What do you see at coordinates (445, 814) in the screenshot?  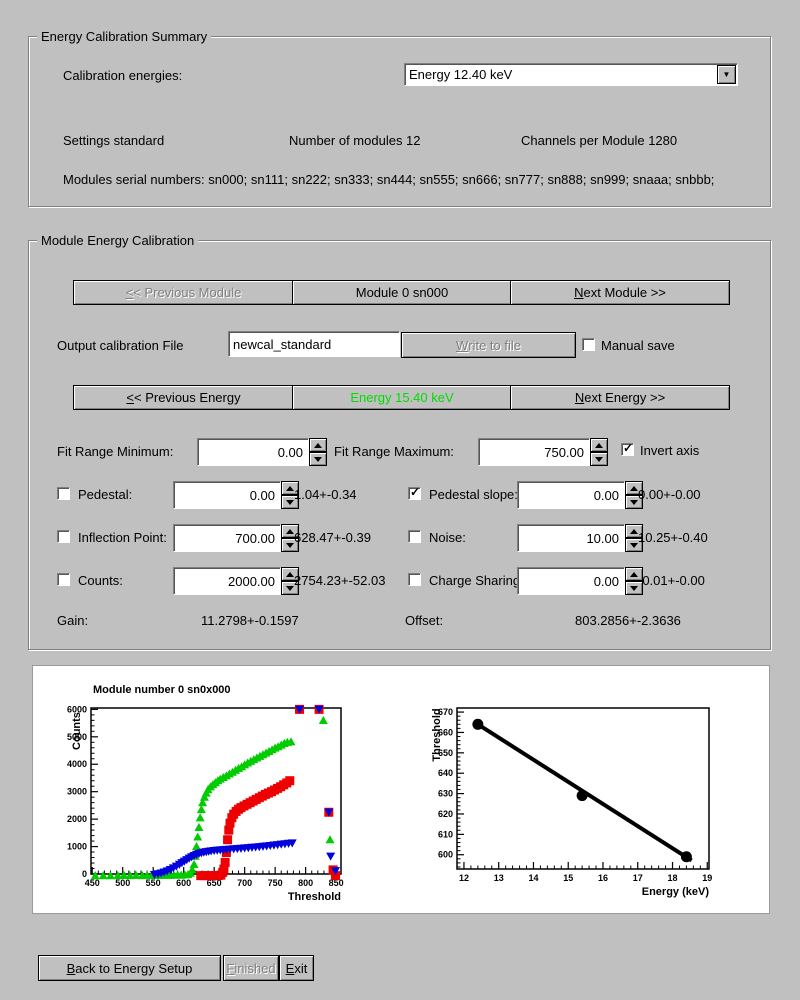 I see `svg-text: 620` at bounding box center [445, 814].